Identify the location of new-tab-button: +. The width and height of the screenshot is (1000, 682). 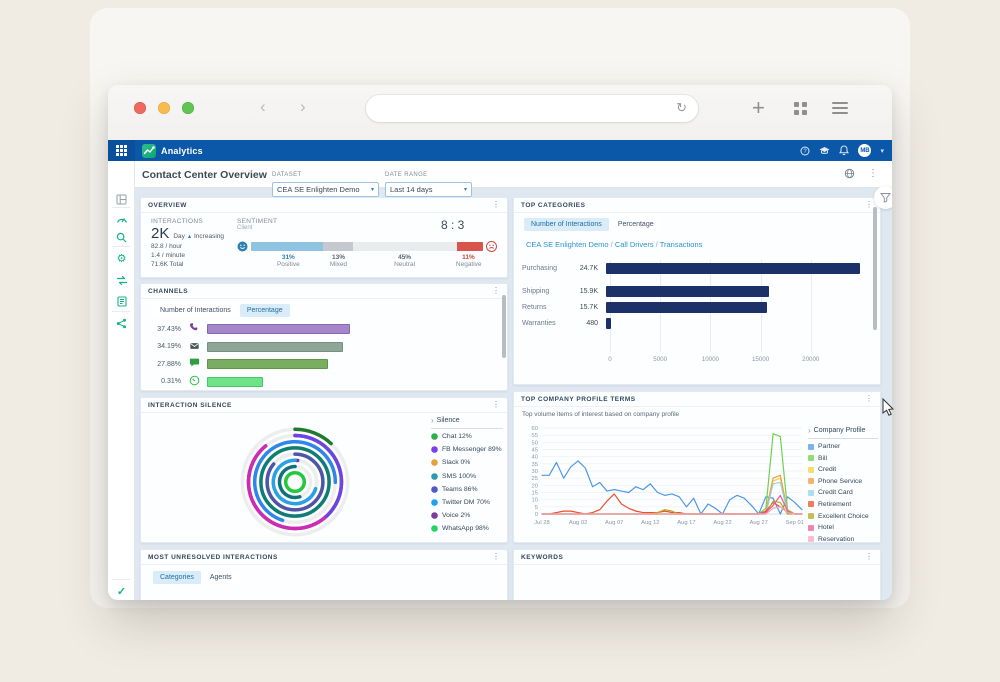
(758, 107).